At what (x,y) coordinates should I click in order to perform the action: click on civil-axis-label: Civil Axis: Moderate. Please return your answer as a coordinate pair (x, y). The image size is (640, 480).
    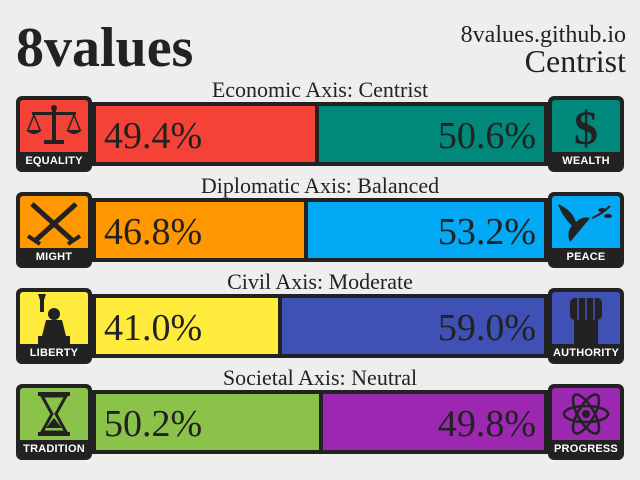
    Looking at the image, I should click on (320, 281).